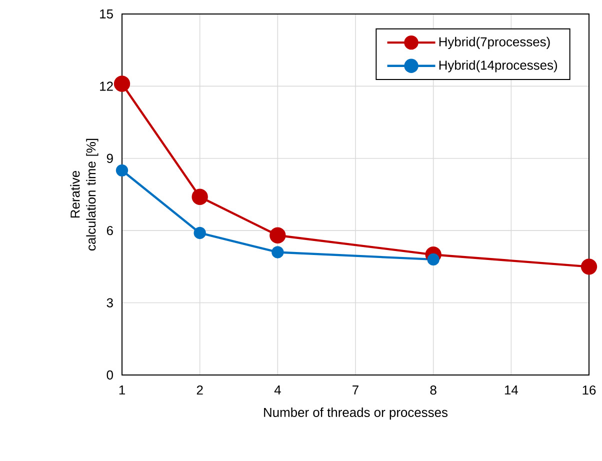  Describe the element at coordinates (106, 86) in the screenshot. I see `y-tick-label: 12` at that location.